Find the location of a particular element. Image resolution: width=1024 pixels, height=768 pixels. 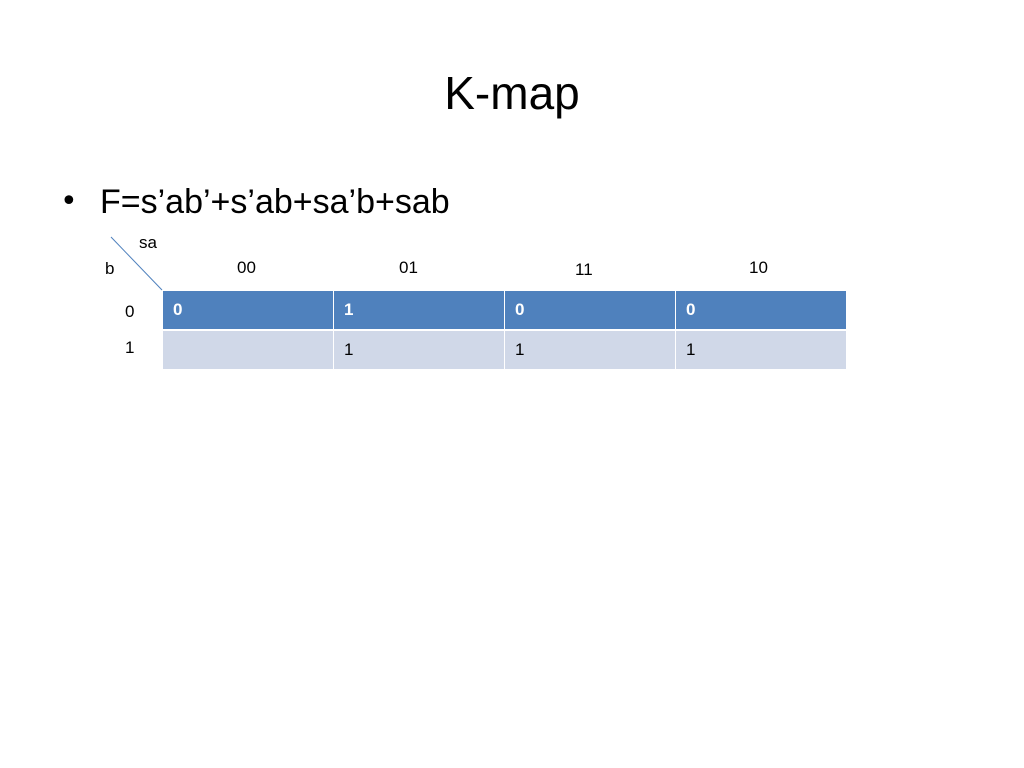

kmap-row: 1 1 1 is located at coordinates (504, 349).